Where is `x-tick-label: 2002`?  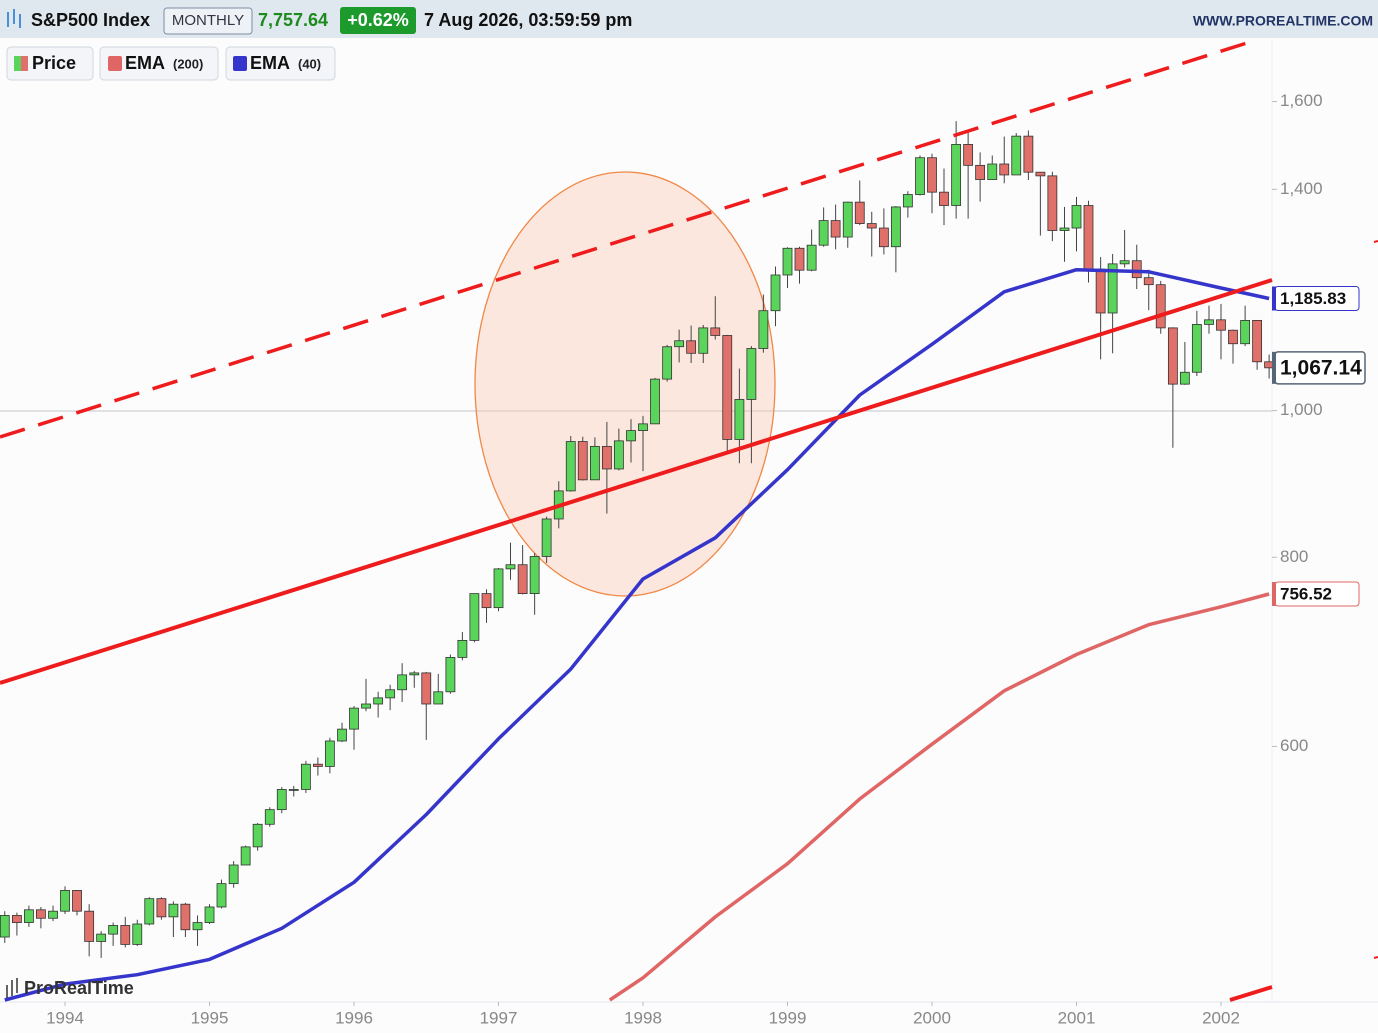 x-tick-label: 2002 is located at coordinates (1221, 1017).